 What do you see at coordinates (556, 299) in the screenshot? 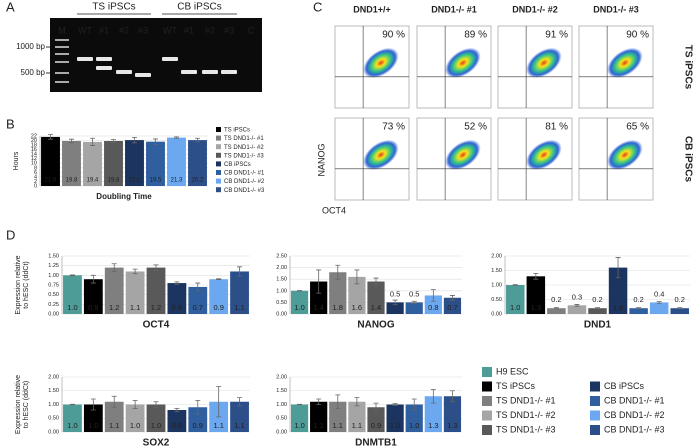
I see `value-label: 0.2` at bounding box center [556, 299].